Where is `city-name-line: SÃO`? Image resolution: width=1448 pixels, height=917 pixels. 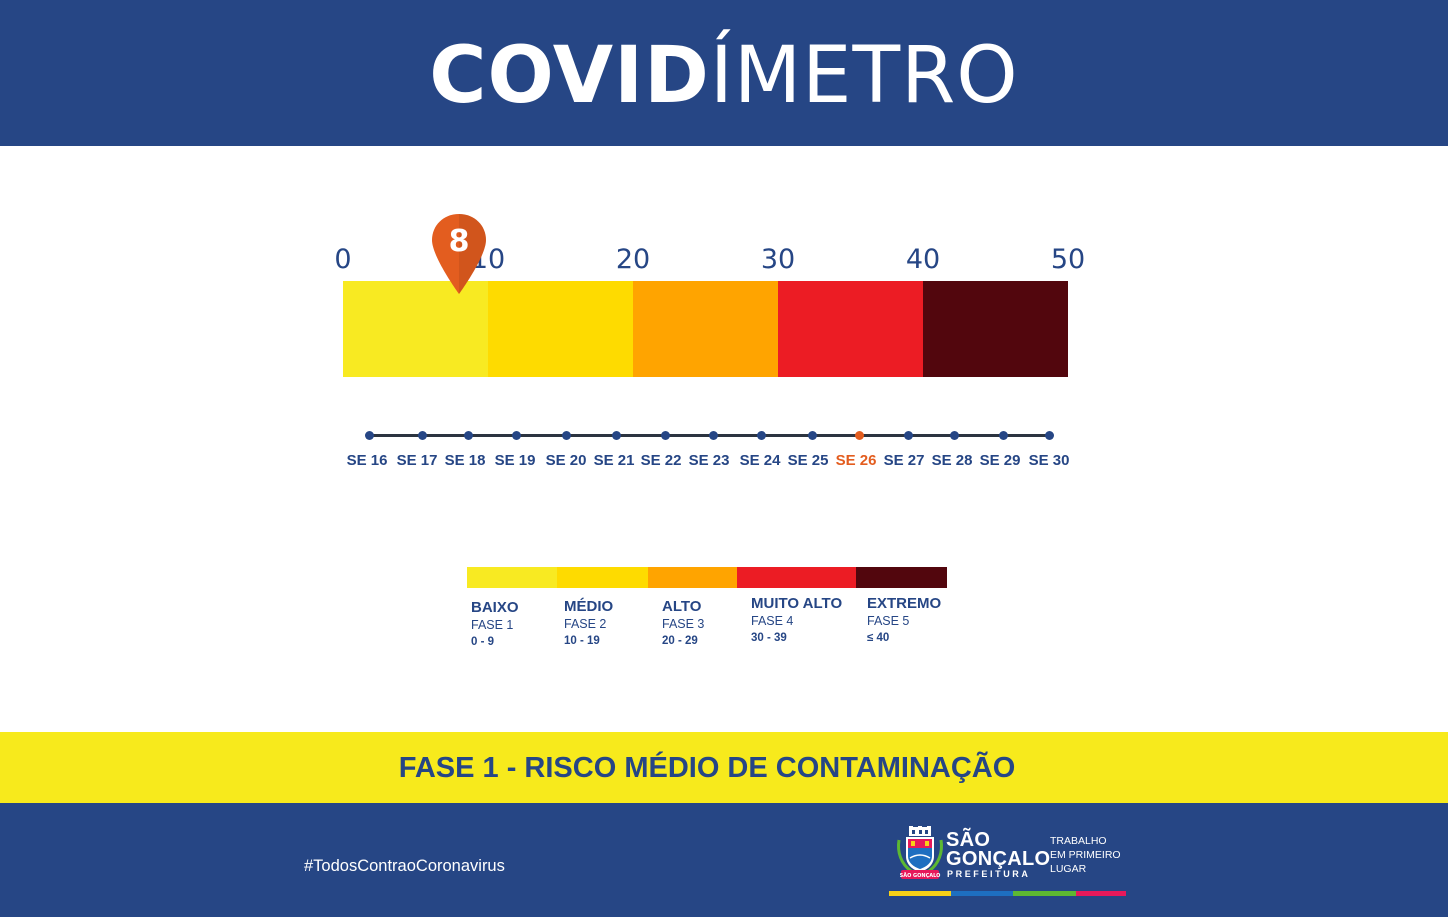
city-name-line: SÃO is located at coordinates (968, 840).